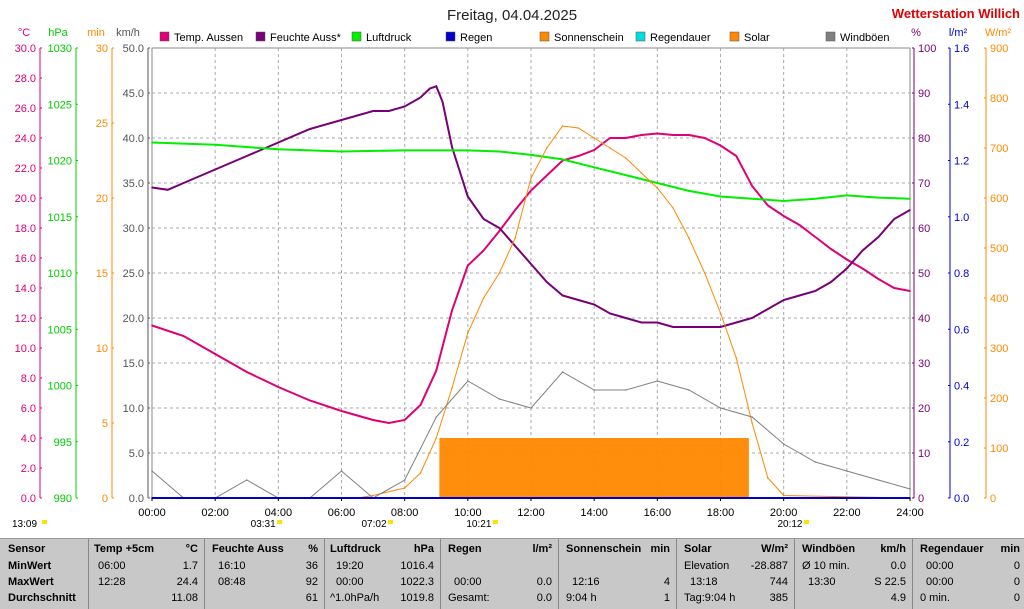  Describe the element at coordinates (961, 105) in the screenshot. I see `tick-label-rain: 1.4` at that location.